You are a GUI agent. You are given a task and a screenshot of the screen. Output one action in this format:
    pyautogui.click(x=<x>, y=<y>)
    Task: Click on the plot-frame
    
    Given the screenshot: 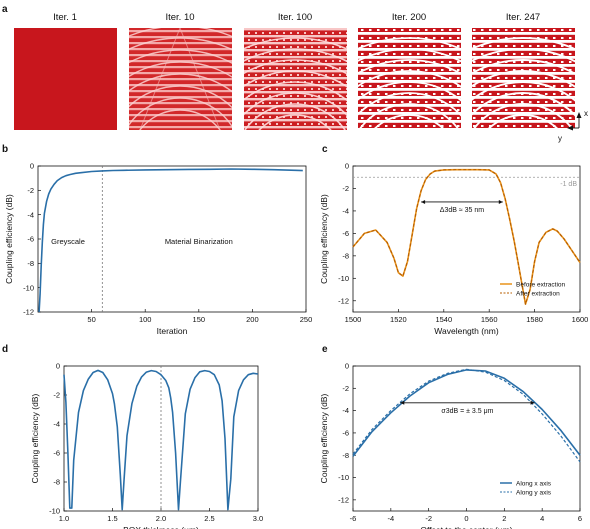 What is the action you would take?
    pyautogui.click(x=466, y=239)
    